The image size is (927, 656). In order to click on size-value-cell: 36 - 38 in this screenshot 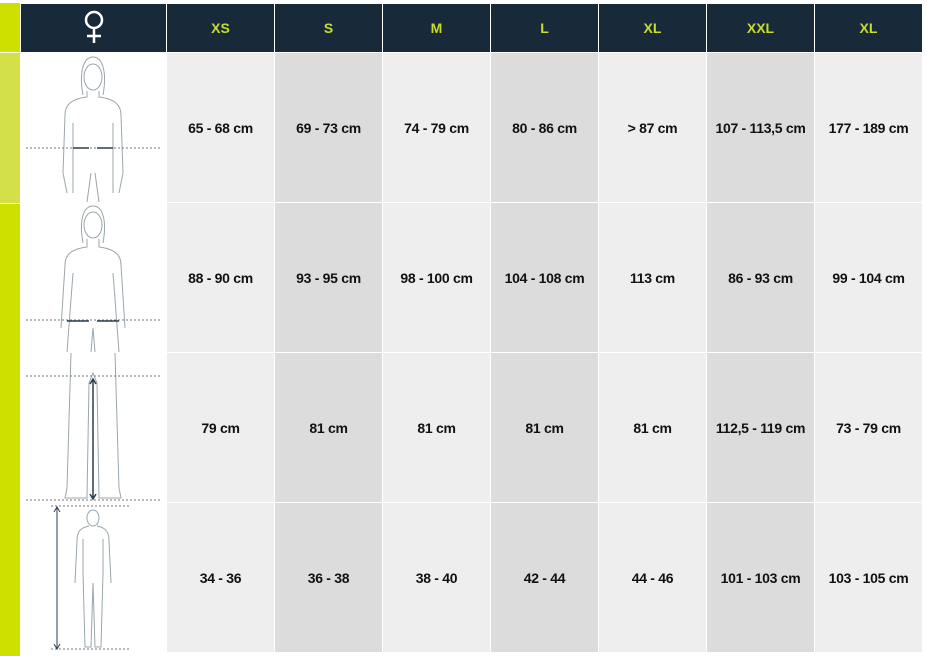, I will do `click(328, 577)`.